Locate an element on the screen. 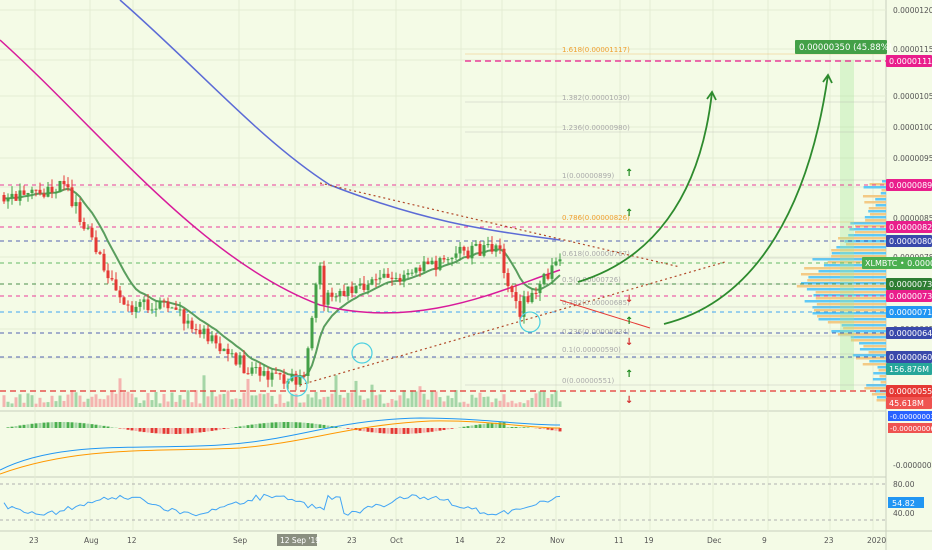 The image size is (932, 550). rsi-value-label: 54.82 is located at coordinates (903, 503).